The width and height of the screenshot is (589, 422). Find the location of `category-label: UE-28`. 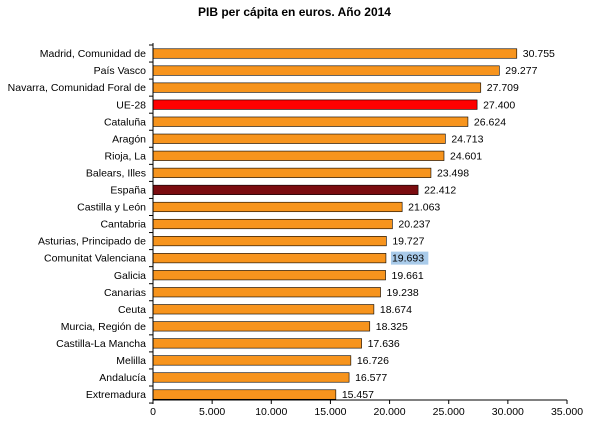

category-label: UE-28 is located at coordinates (131, 105).